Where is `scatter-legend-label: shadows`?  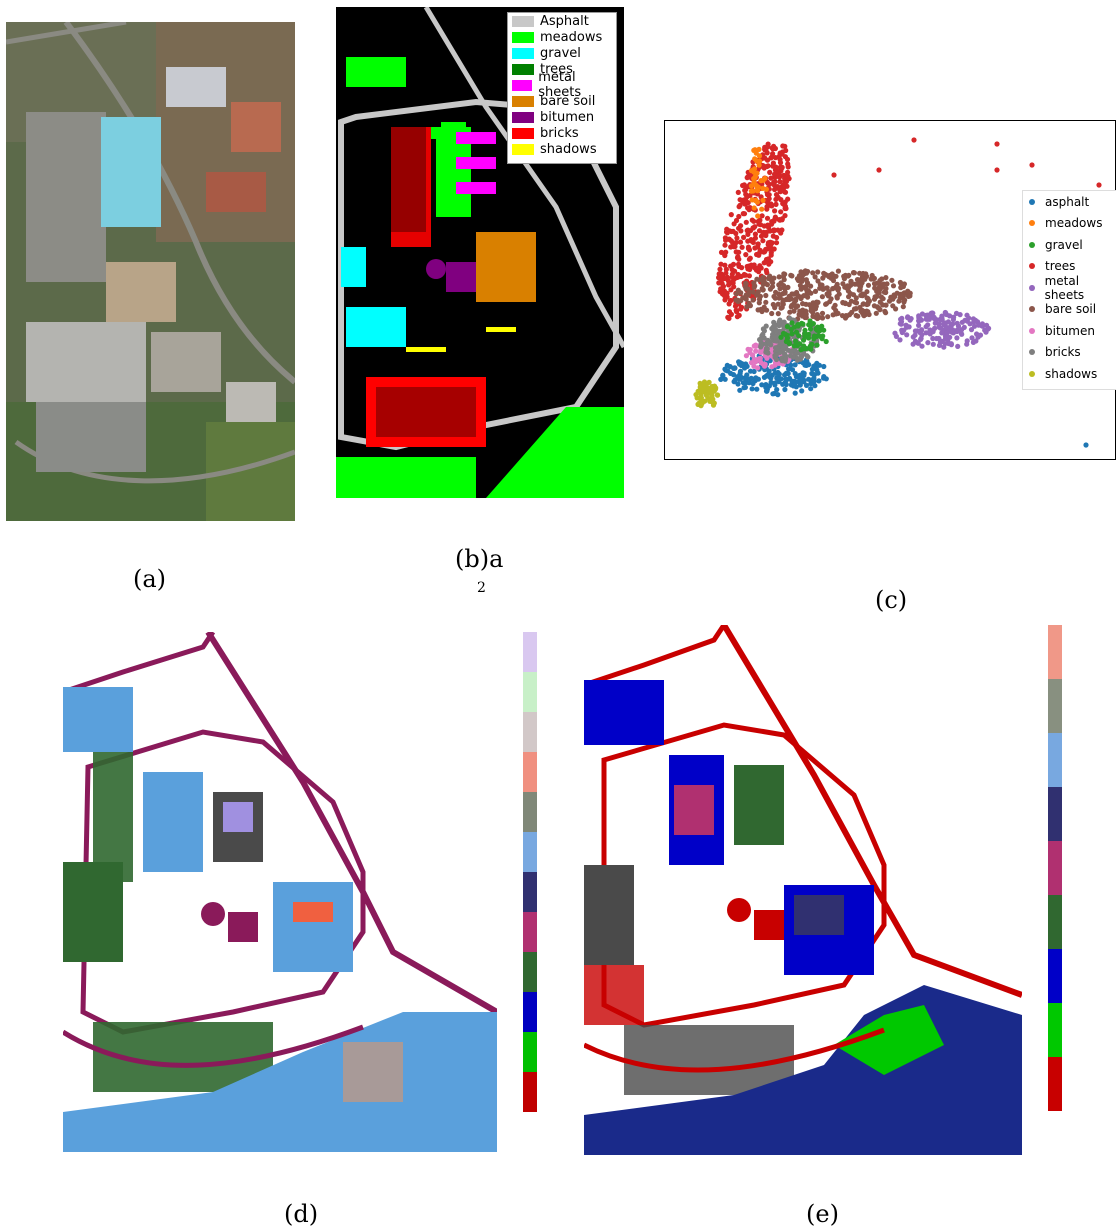 scatter-legend-label: shadows is located at coordinates (1071, 373).